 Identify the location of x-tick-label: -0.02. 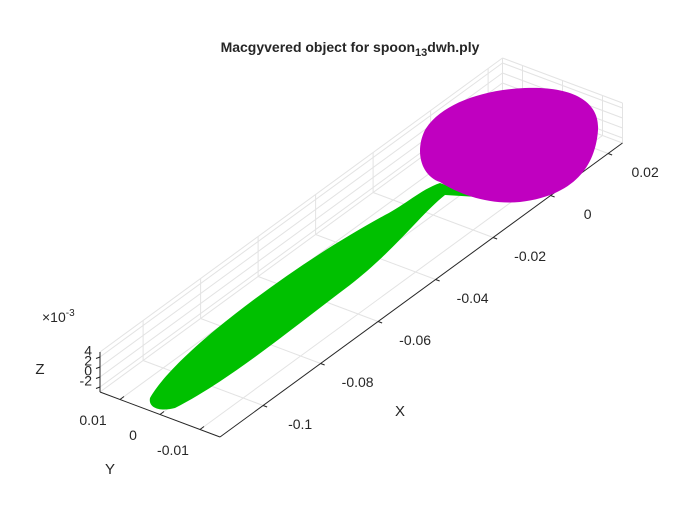
(530, 256).